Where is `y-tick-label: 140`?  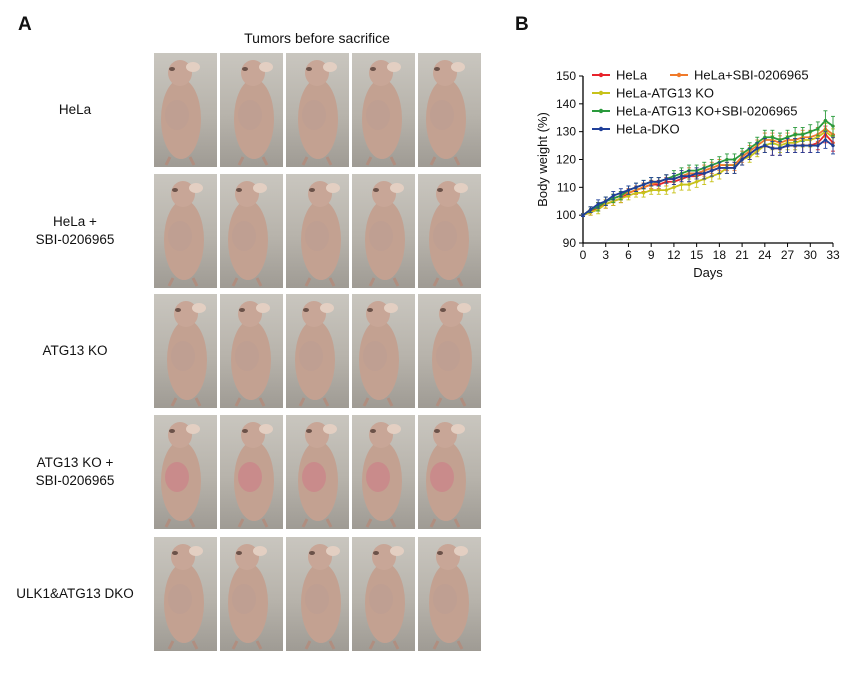 y-tick-label: 140 is located at coordinates (566, 104).